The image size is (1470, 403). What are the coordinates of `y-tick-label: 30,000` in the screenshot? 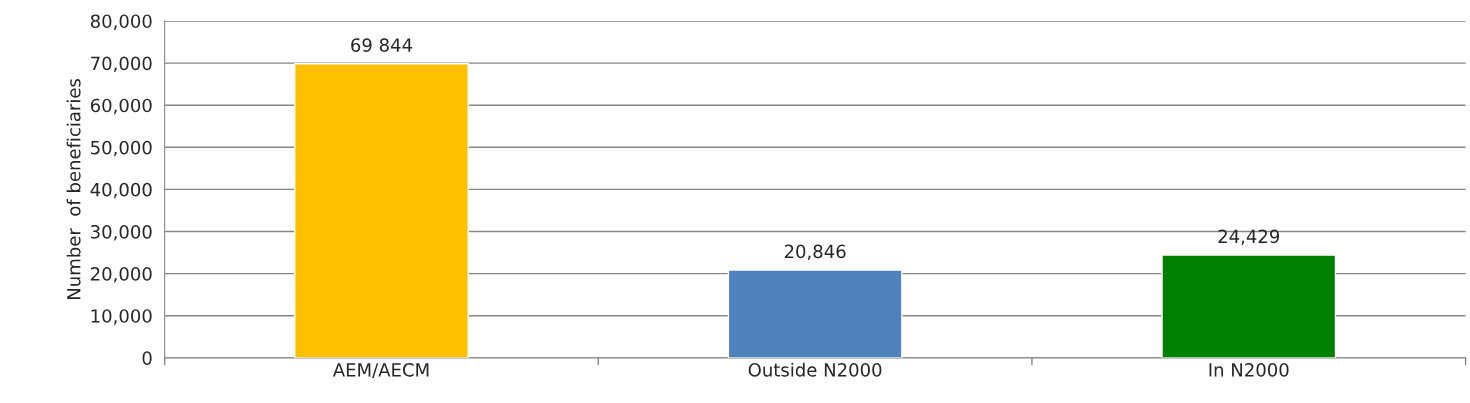 It's located at (121, 232).